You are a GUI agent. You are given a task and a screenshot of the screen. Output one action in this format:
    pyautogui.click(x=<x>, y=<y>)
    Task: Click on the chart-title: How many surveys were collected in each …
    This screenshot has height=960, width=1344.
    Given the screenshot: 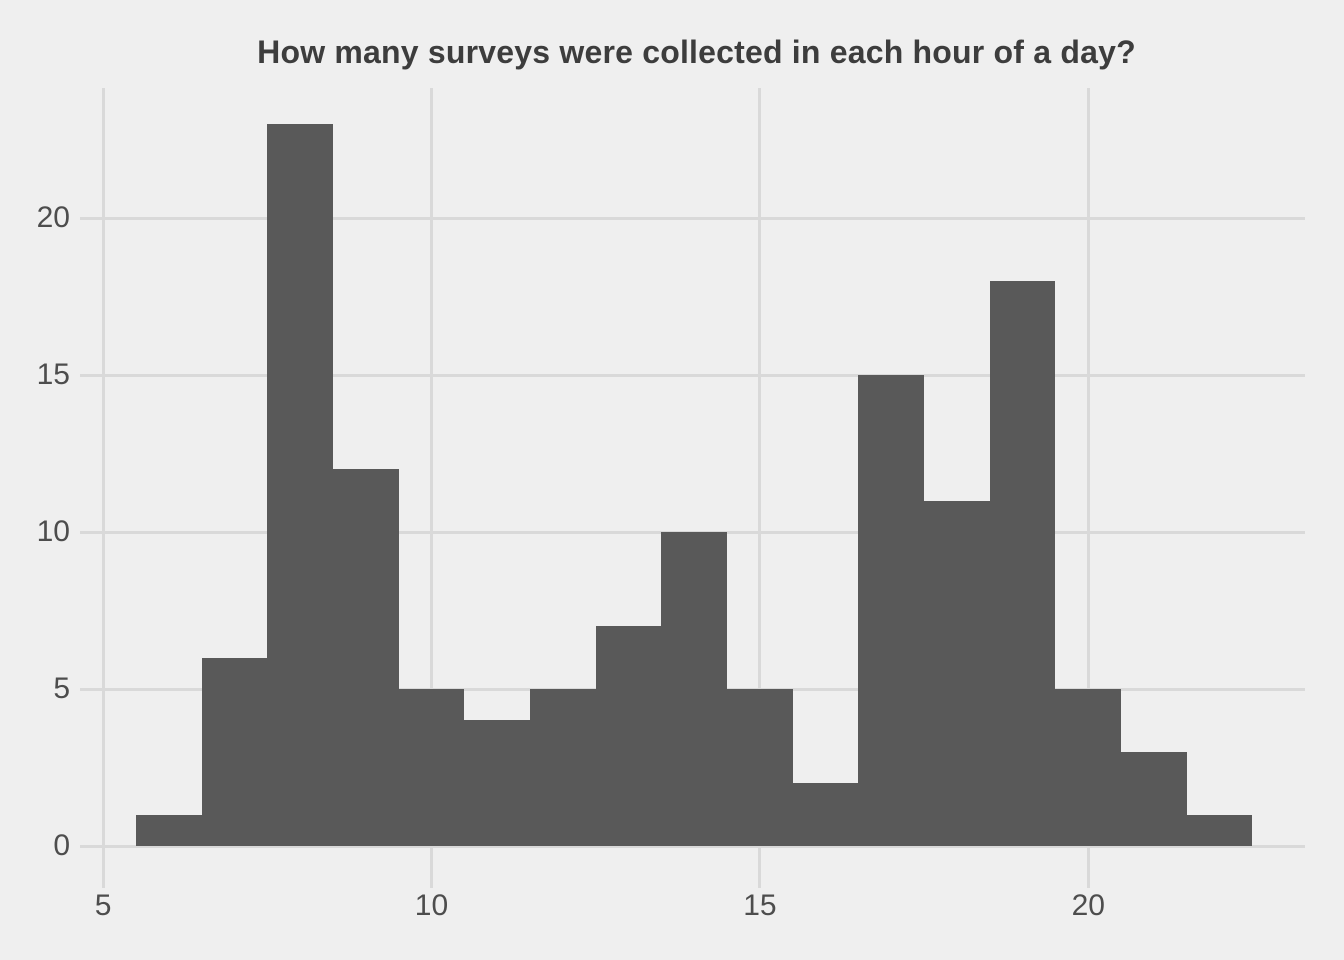 What is the action you would take?
    pyautogui.click(x=696, y=52)
    